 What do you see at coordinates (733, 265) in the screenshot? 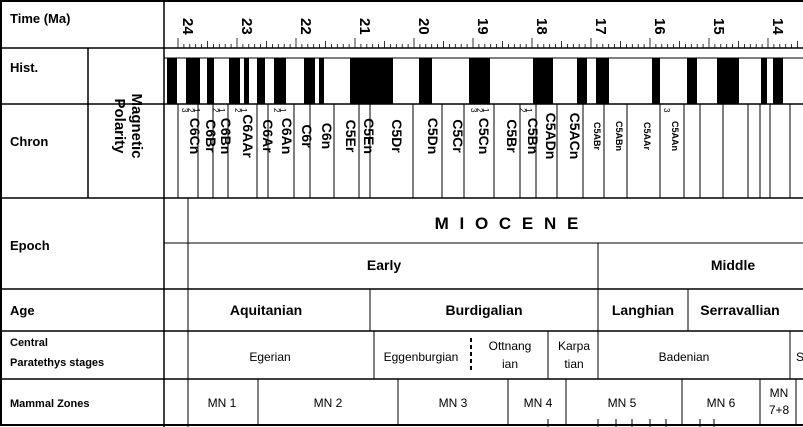
I see `epoch-middle: Middle` at bounding box center [733, 265].